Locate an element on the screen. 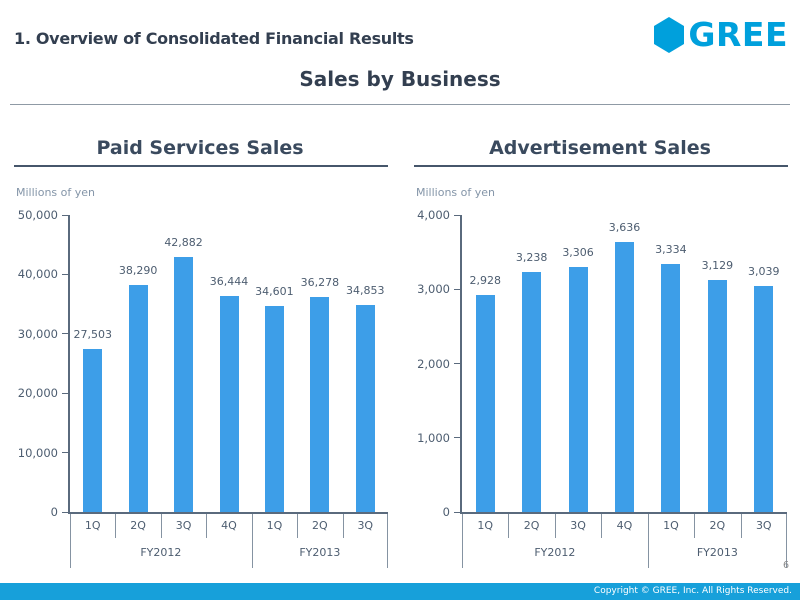 Image resolution: width=800 pixels, height=600 pixels. y-tick-label: 4,000 is located at coordinates (433, 215).